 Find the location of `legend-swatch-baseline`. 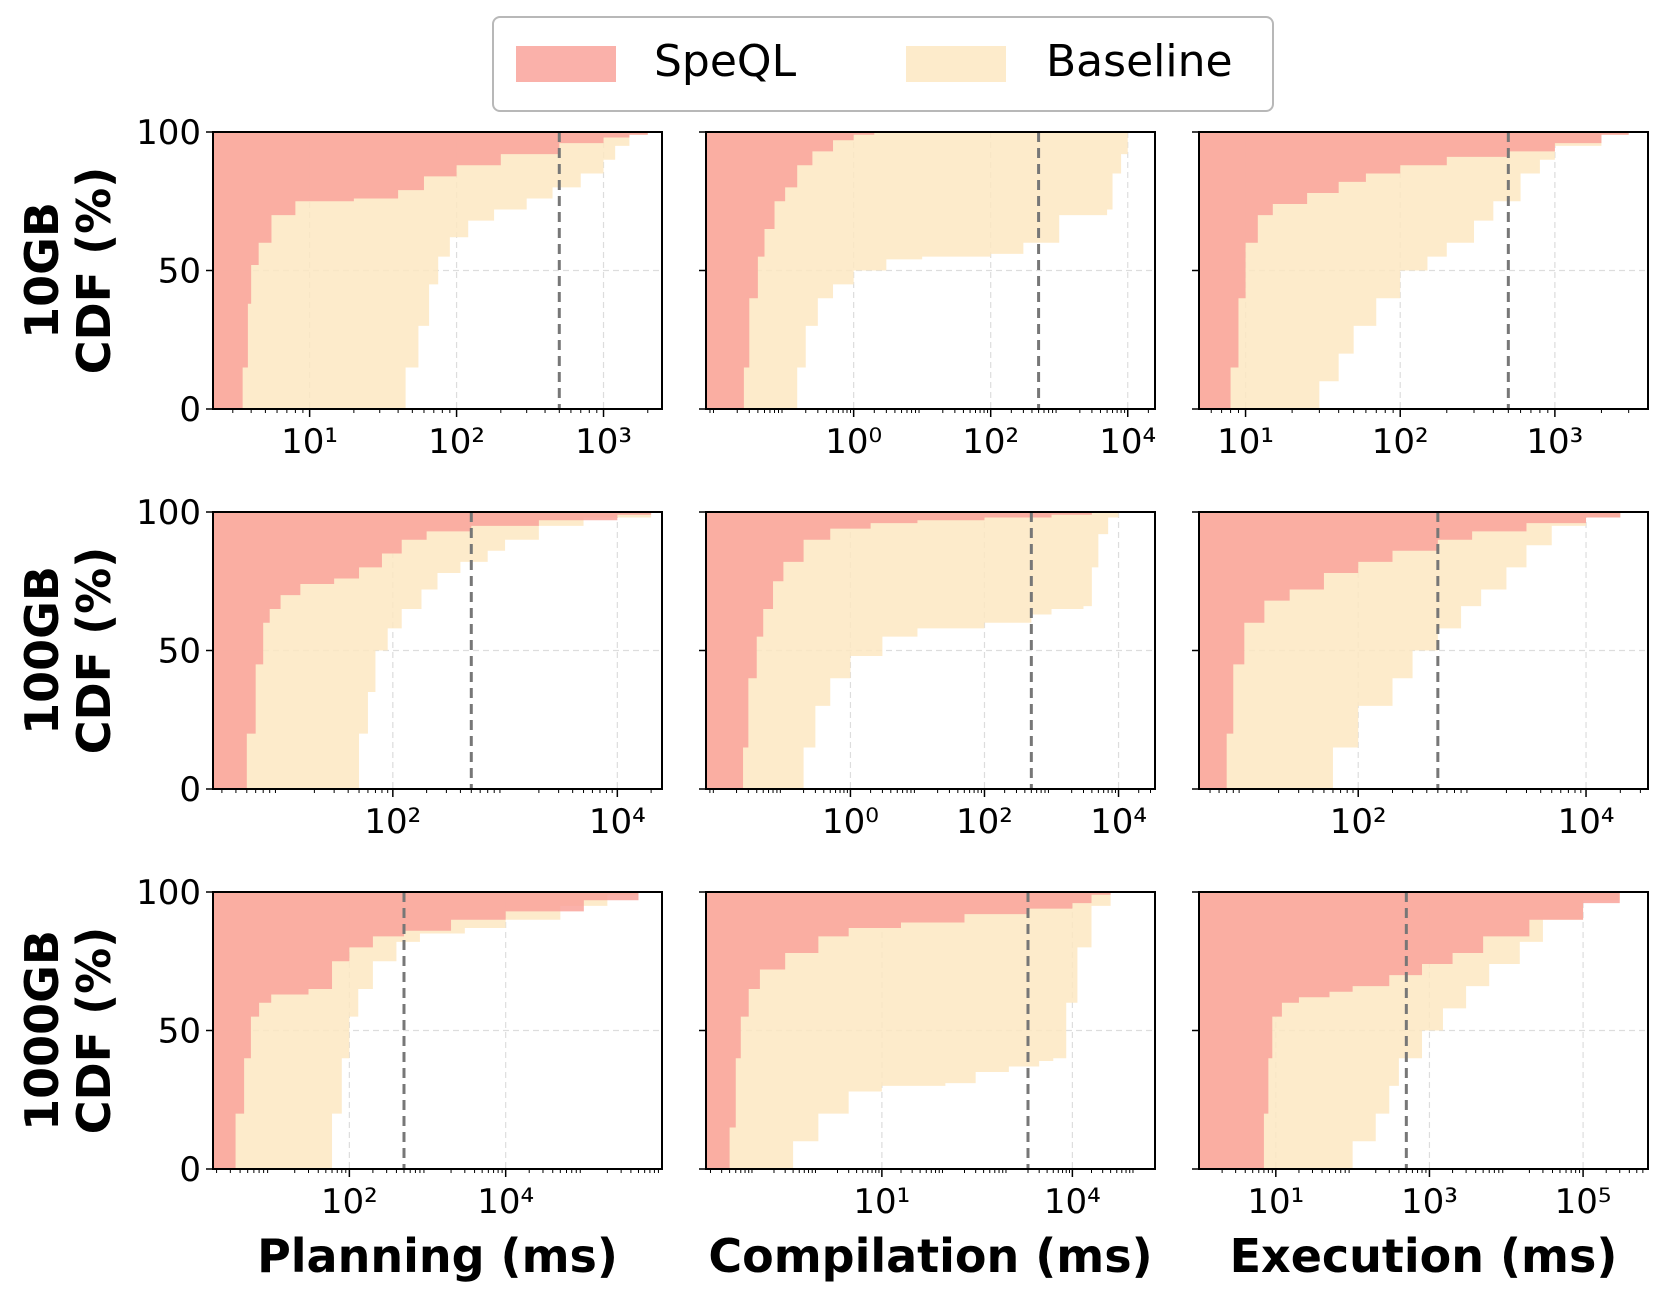

legend-swatch-baseline is located at coordinates (956, 64).